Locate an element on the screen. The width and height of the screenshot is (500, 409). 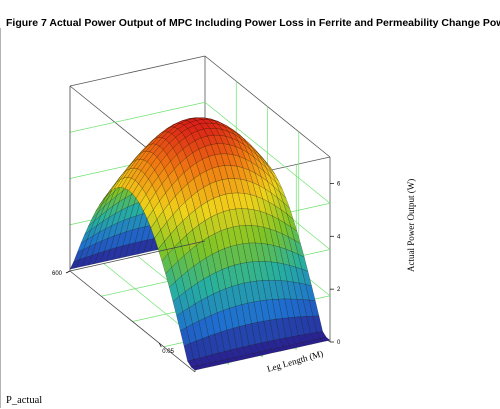
grid-line-left-z is located at coordinates (137, 117).